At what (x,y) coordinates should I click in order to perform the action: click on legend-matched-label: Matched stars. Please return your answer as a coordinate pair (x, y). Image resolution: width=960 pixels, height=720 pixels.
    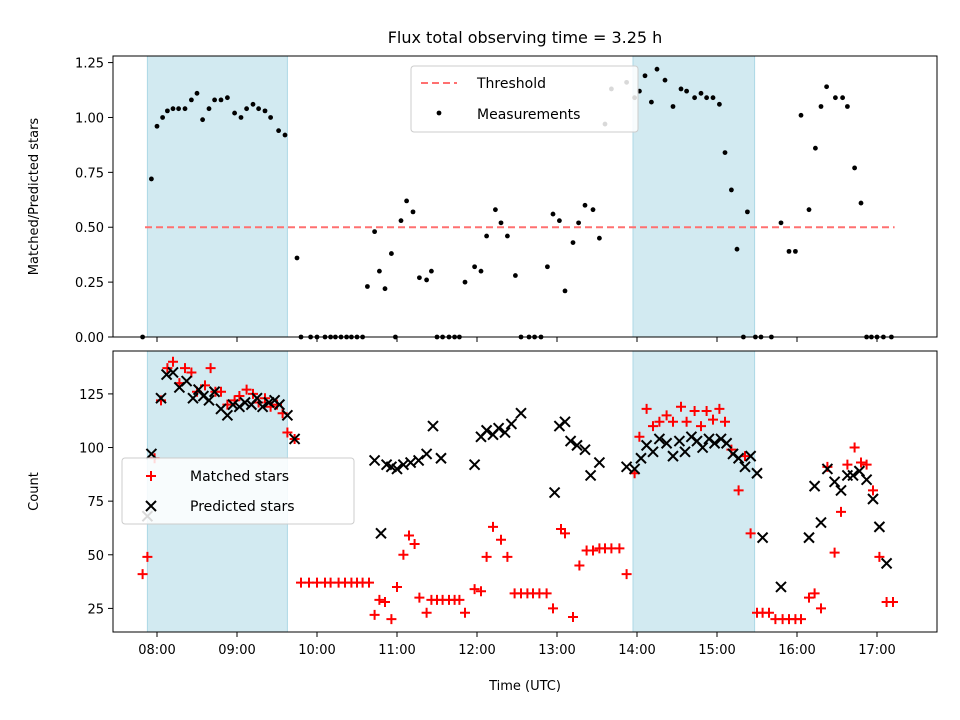
    Looking at the image, I should click on (239, 477).